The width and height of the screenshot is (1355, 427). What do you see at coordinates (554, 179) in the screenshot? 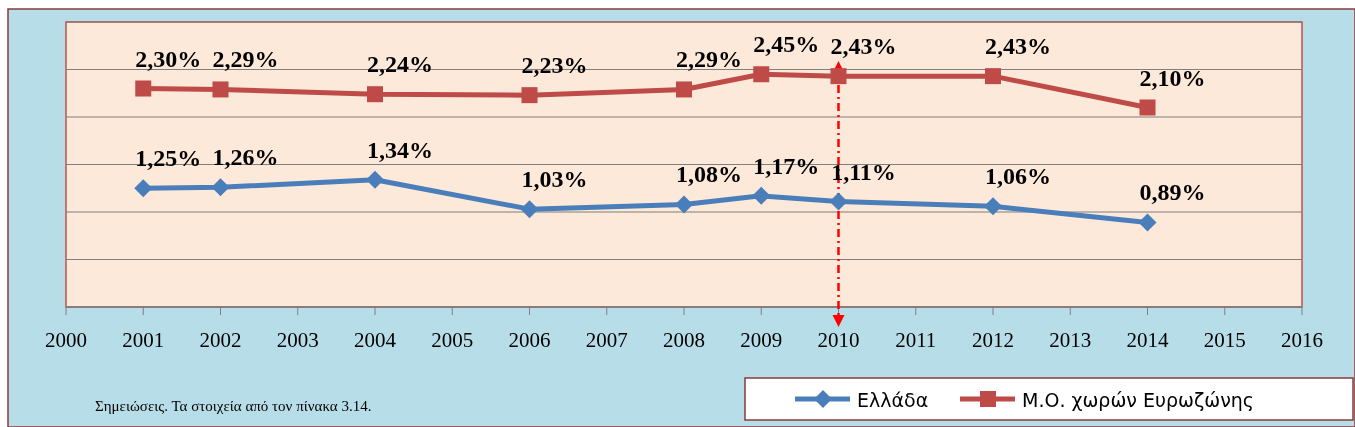
I see `data-label: 1,03%` at bounding box center [554, 179].